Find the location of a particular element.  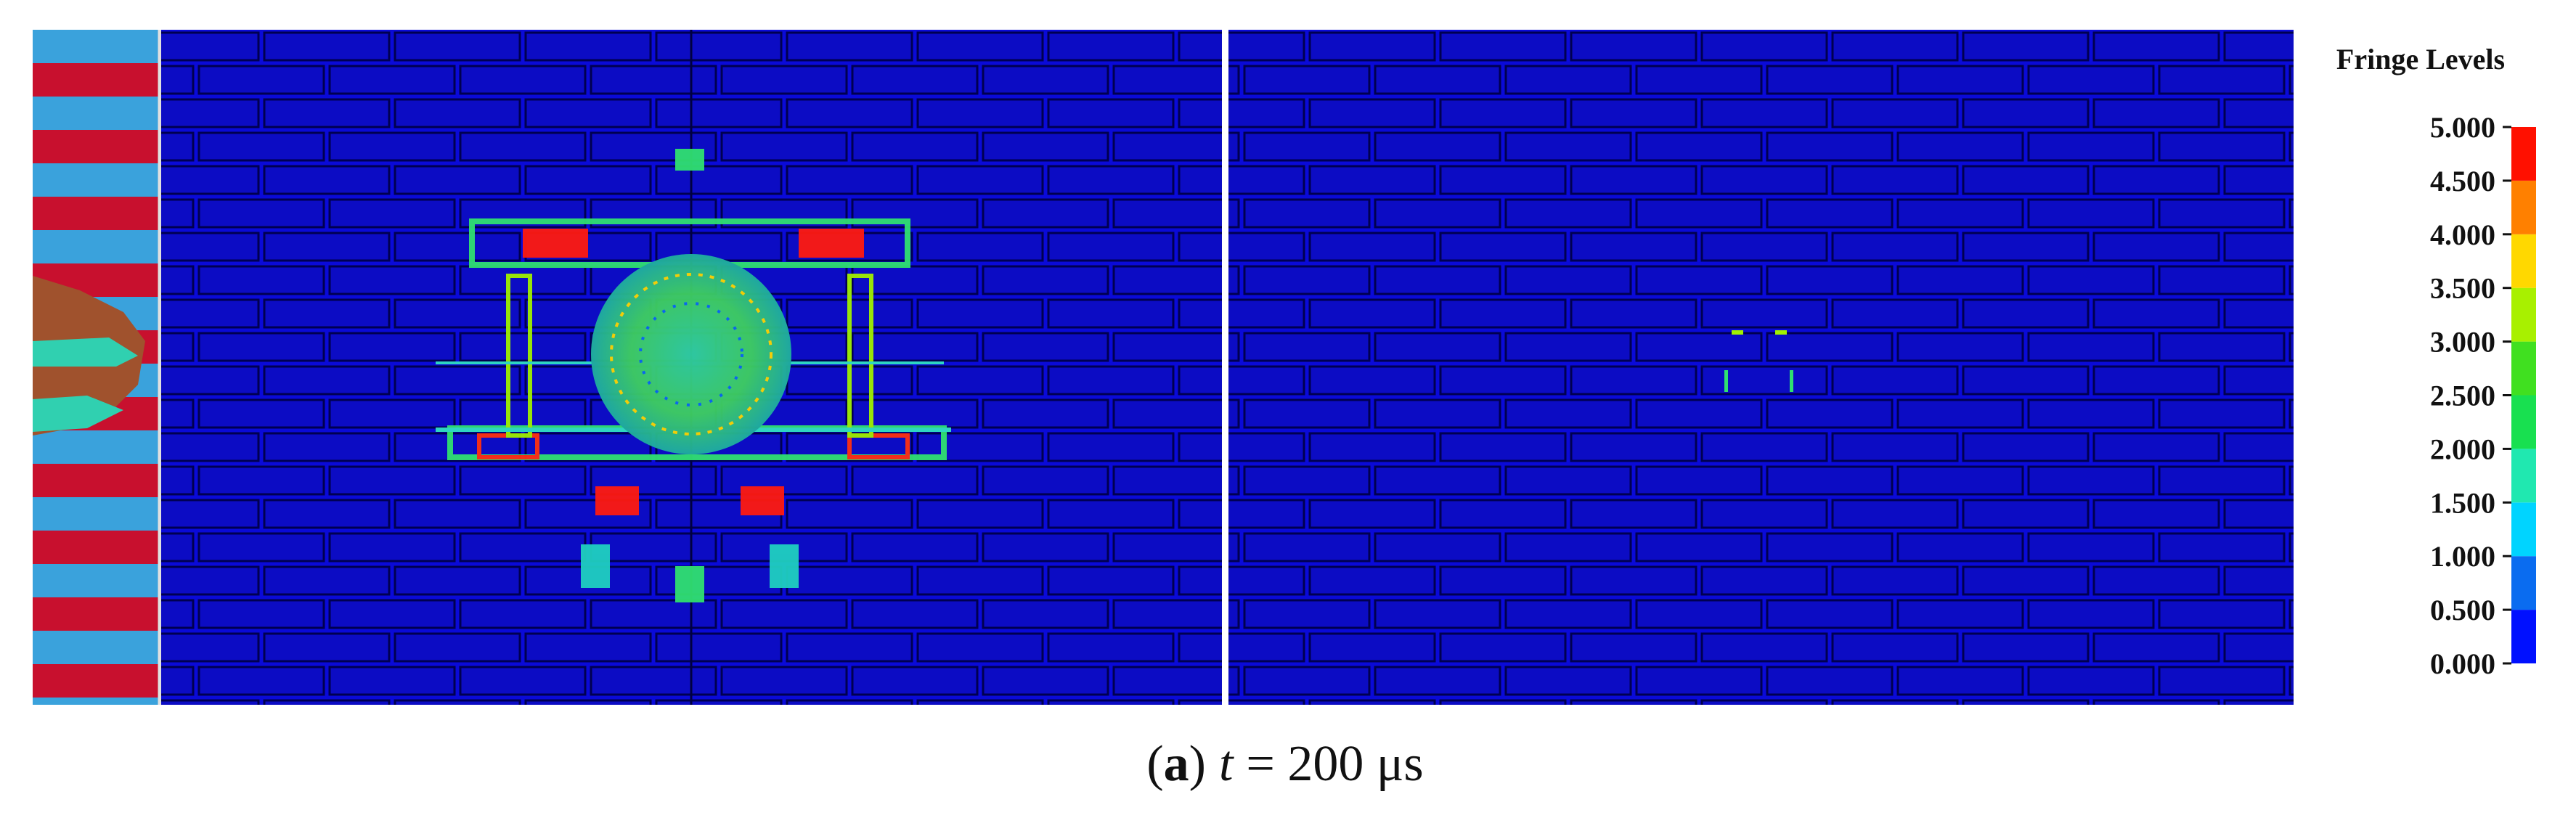

caption: (a) t = 200 μs is located at coordinates (1284, 764).